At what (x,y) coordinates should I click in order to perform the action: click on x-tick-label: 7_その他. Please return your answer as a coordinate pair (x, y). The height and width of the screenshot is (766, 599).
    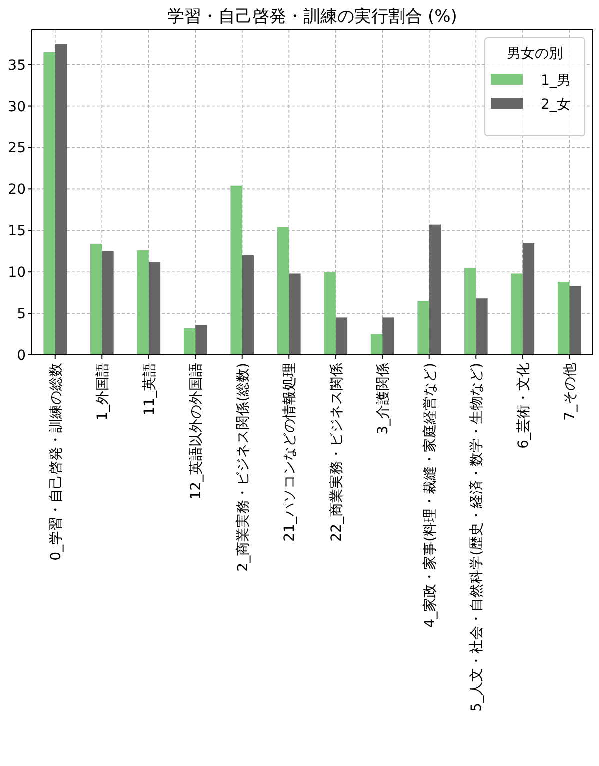
    Looking at the image, I should click on (570, 392).